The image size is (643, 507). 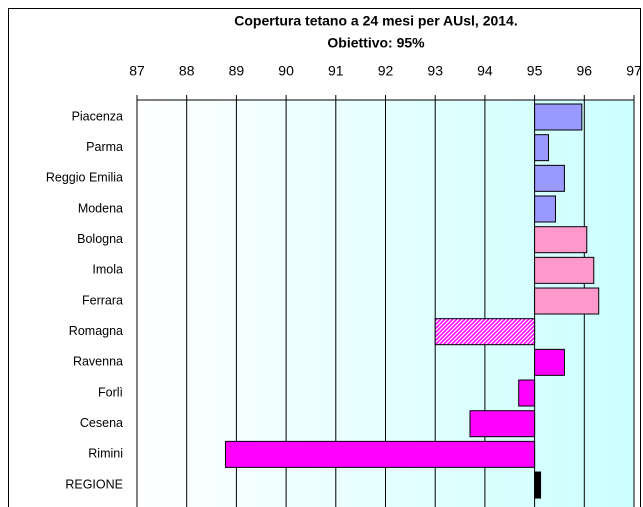 I want to click on x-tick-label: 91, so click(x=336, y=71).